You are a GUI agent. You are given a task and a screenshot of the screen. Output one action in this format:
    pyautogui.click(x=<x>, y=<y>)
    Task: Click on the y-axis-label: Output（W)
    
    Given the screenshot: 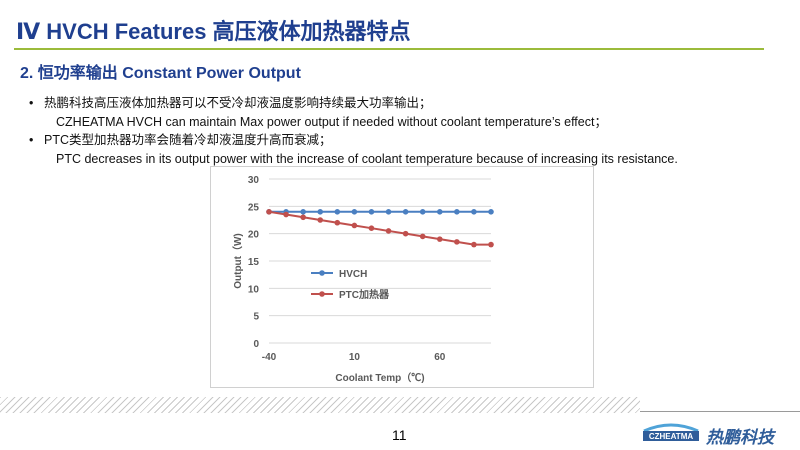 What is the action you would take?
    pyautogui.click(x=237, y=261)
    